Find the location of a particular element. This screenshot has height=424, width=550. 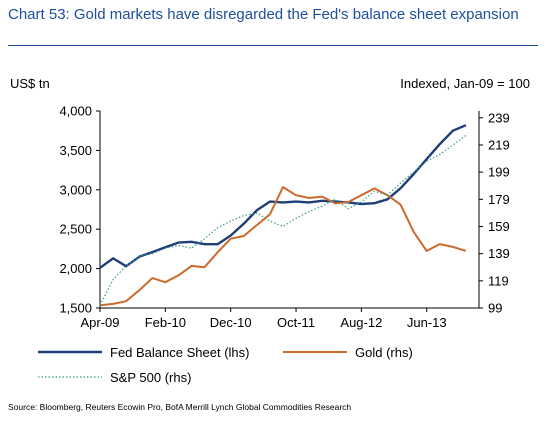

left-tick-label: 2,500 is located at coordinates (75, 229).